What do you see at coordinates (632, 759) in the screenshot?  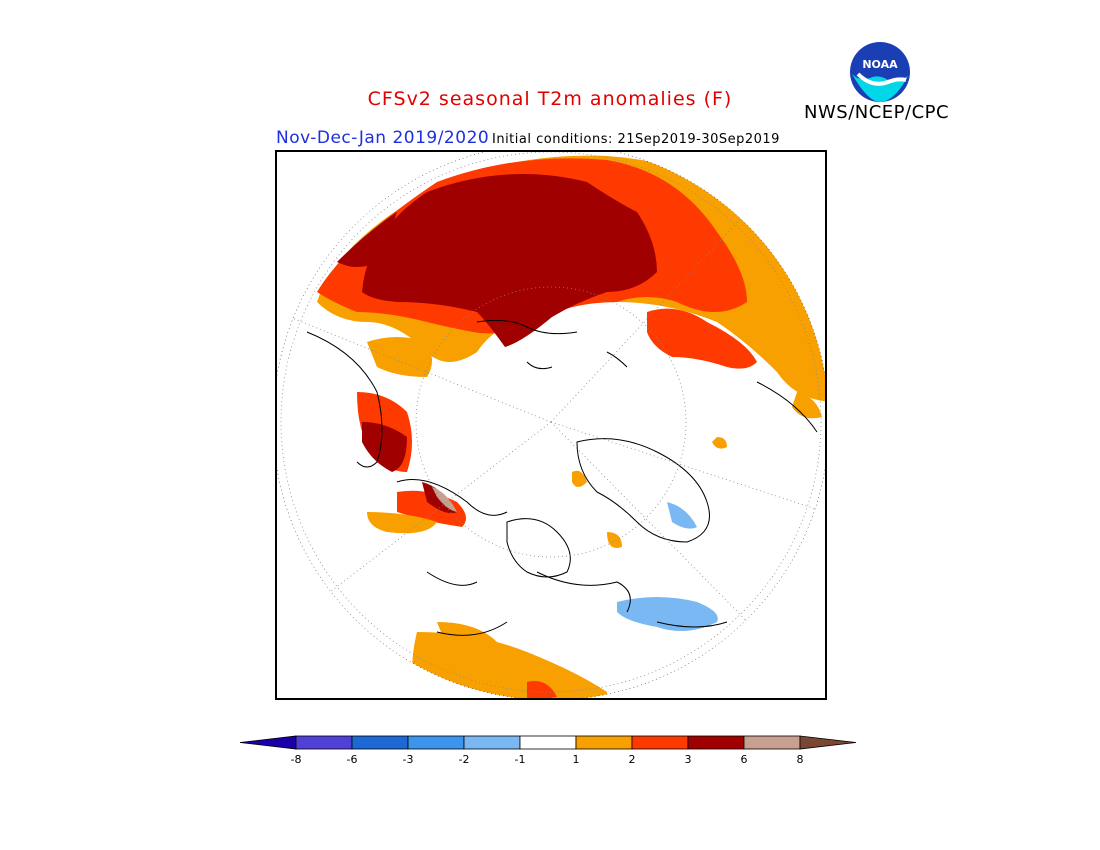 I see `legend-tick-label: 2` at bounding box center [632, 759].